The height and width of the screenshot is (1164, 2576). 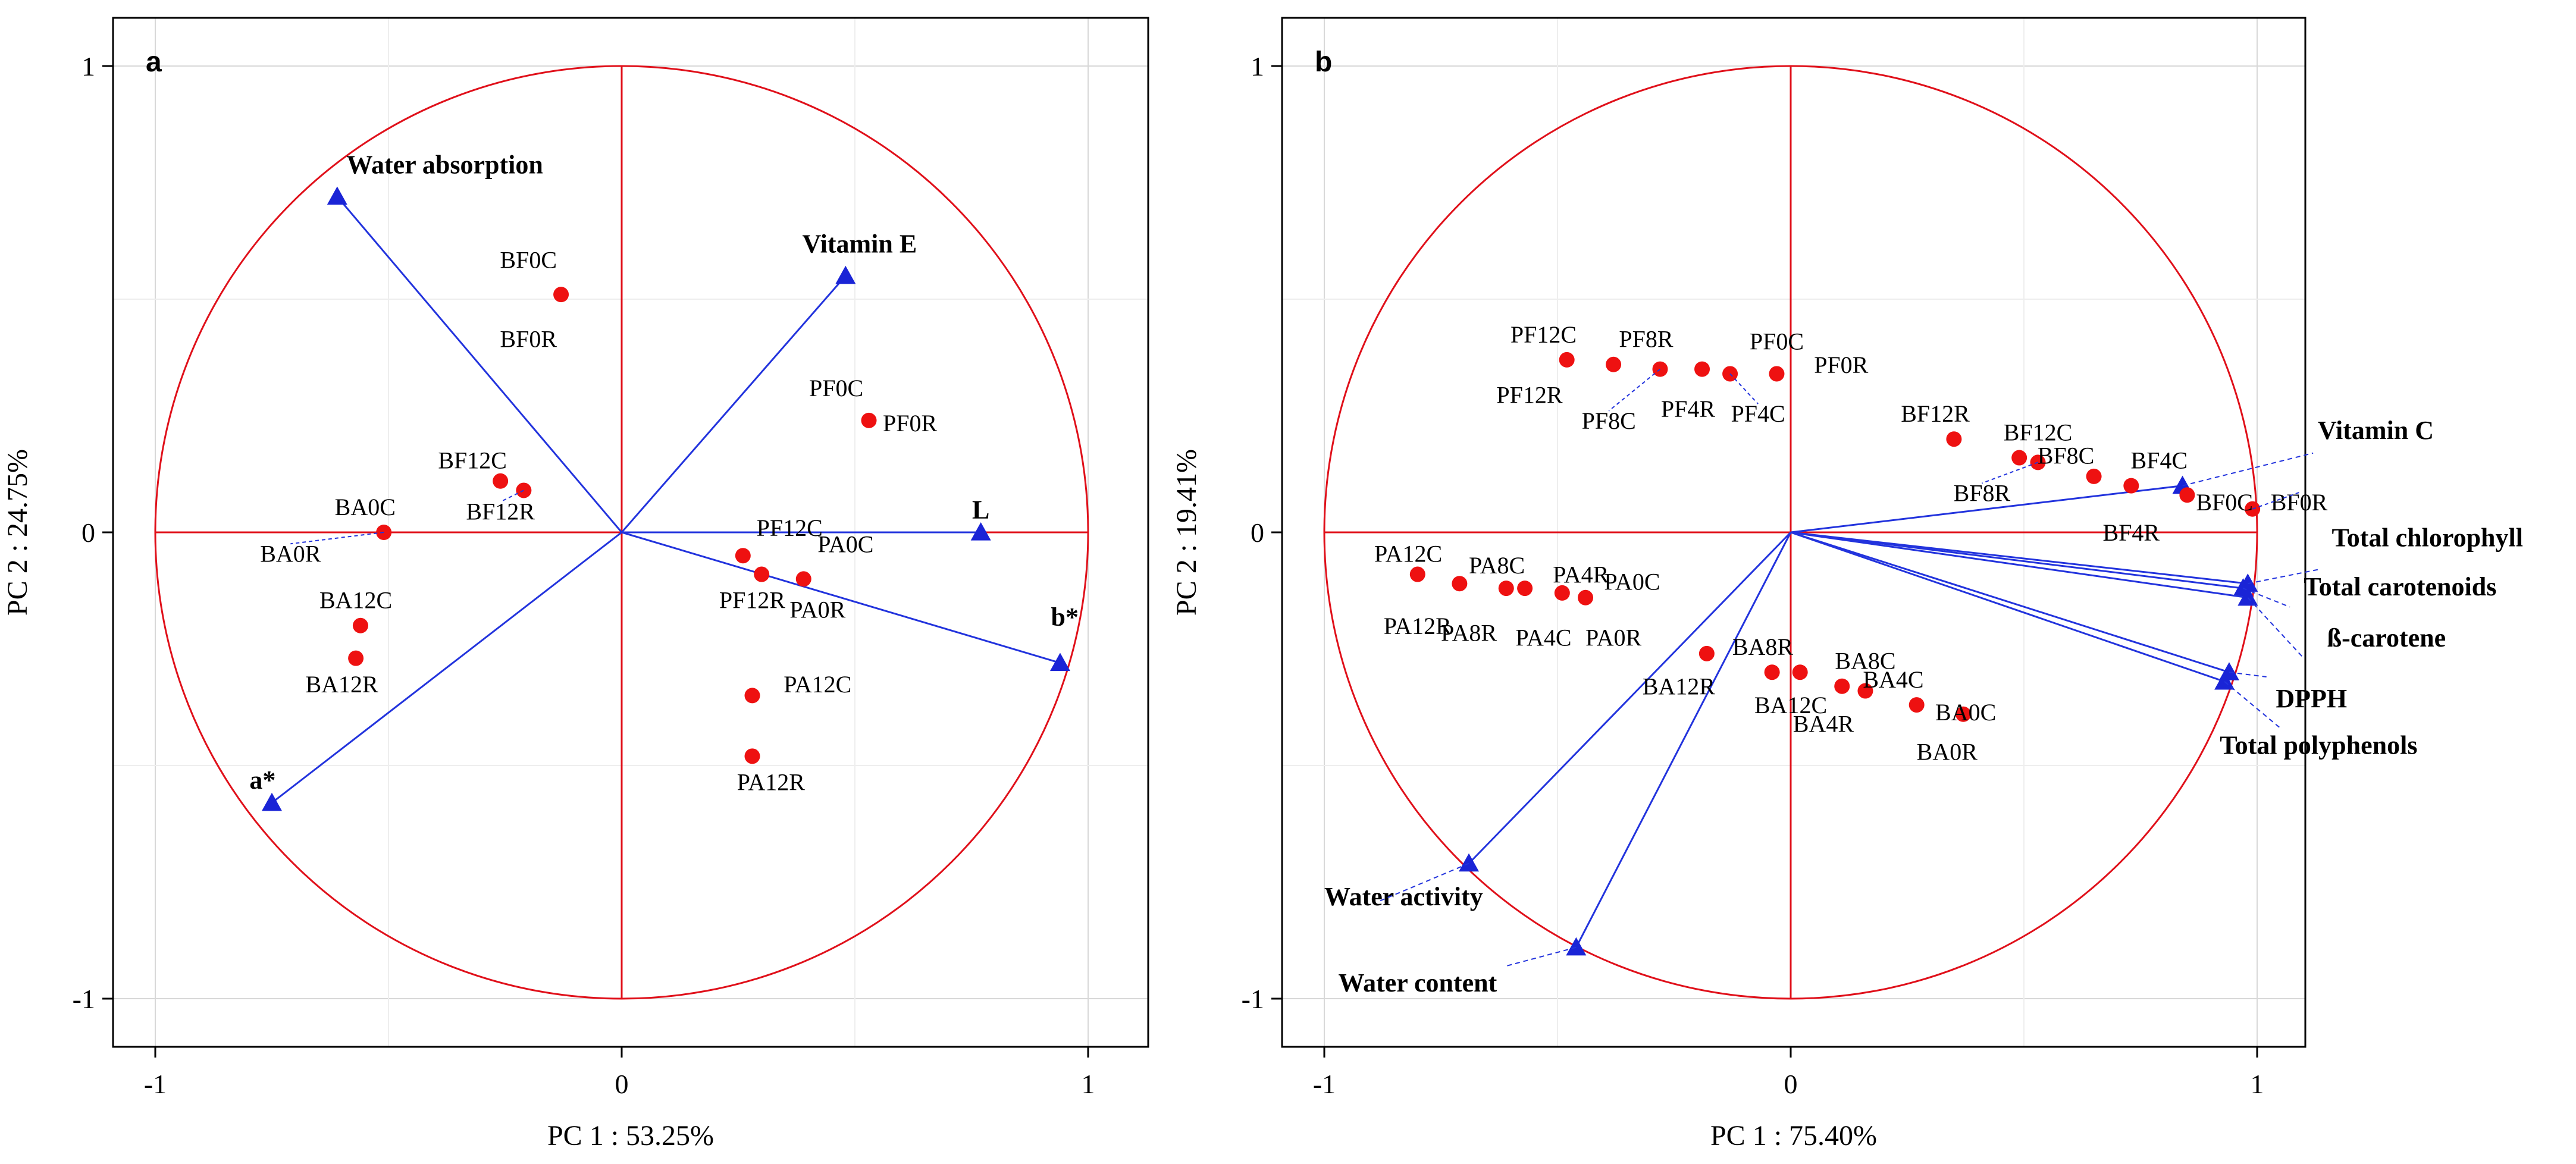 I want to click on x-tick-label: 0, so click(x=1791, y=1084).